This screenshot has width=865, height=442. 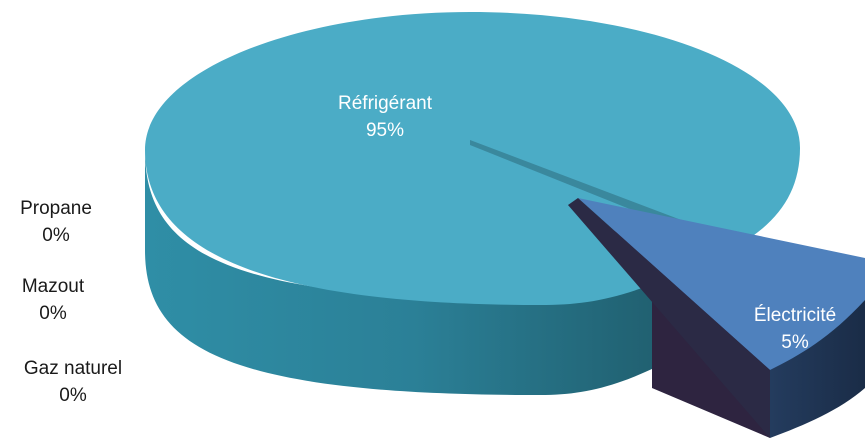 What do you see at coordinates (385, 130) in the screenshot?
I see `slice-label-refrigerant-value: 95%` at bounding box center [385, 130].